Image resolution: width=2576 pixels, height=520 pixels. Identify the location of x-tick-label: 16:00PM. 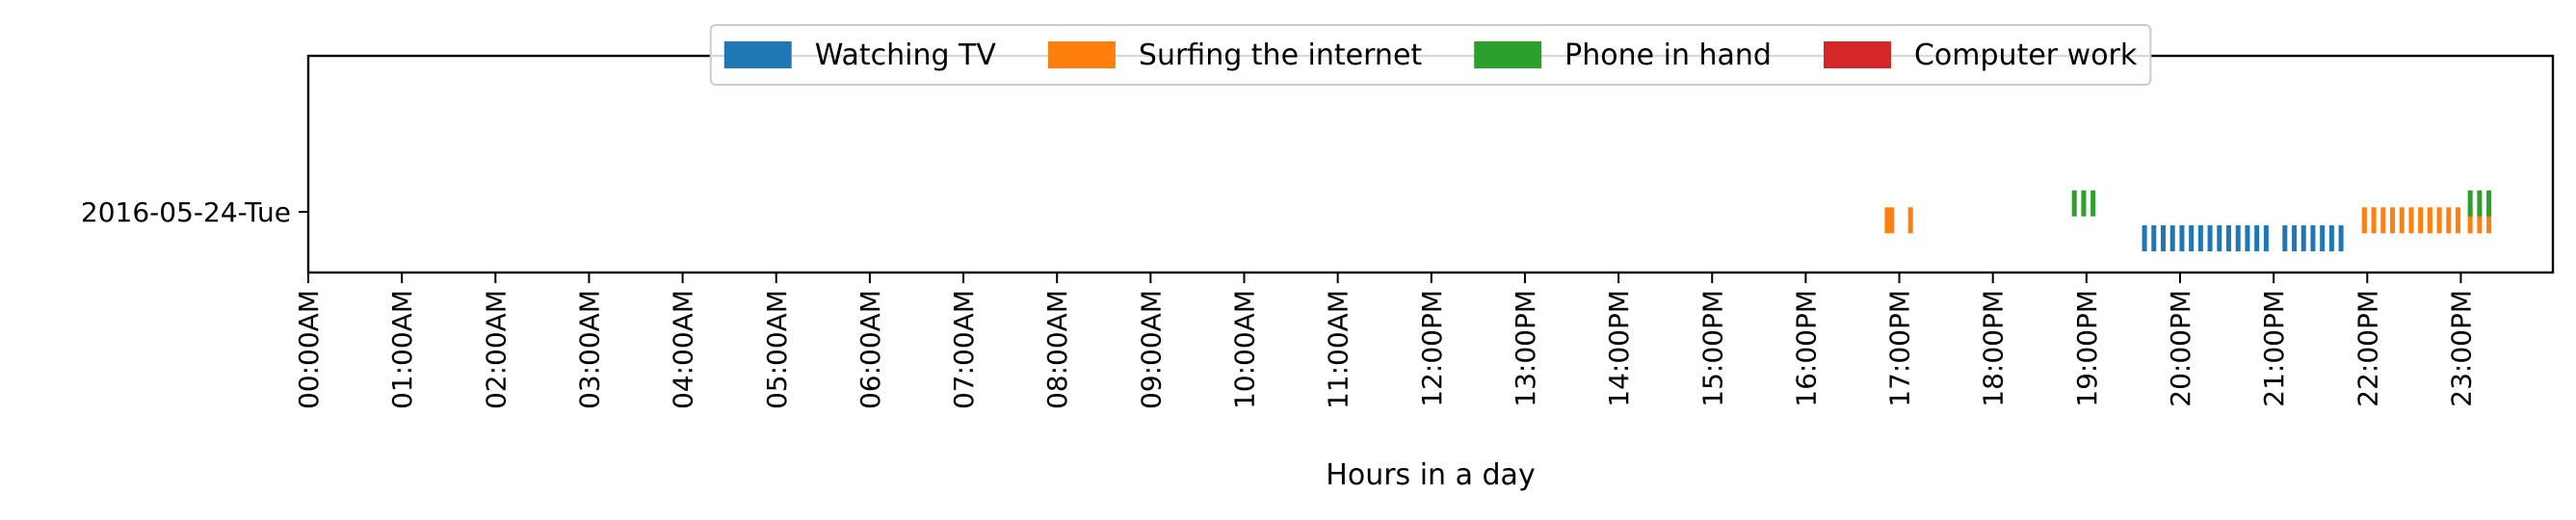
(1806, 348).